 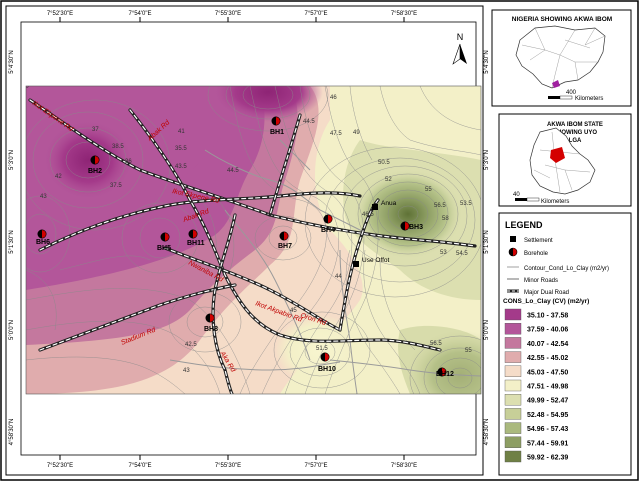 What do you see at coordinates (139, 14) in the screenshot?
I see `top-tick-label: 7°54'0"E` at bounding box center [139, 14].